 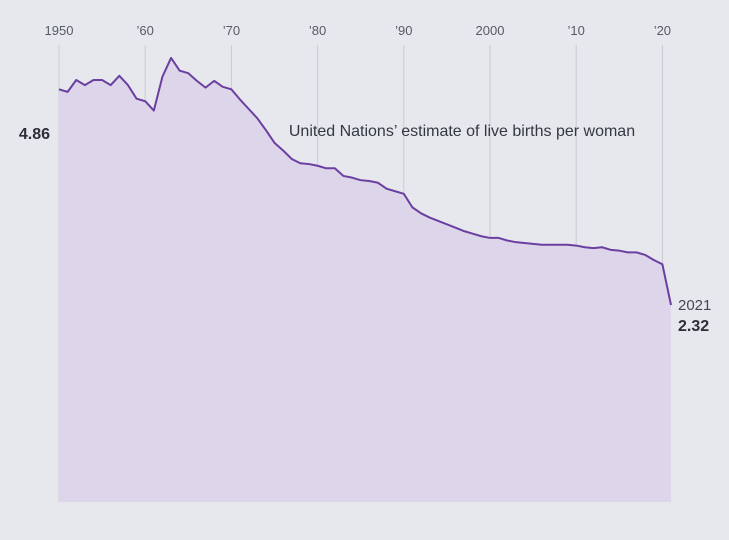 What do you see at coordinates (662, 30) in the screenshot?
I see `x-tick-label-2020: ’20` at bounding box center [662, 30].